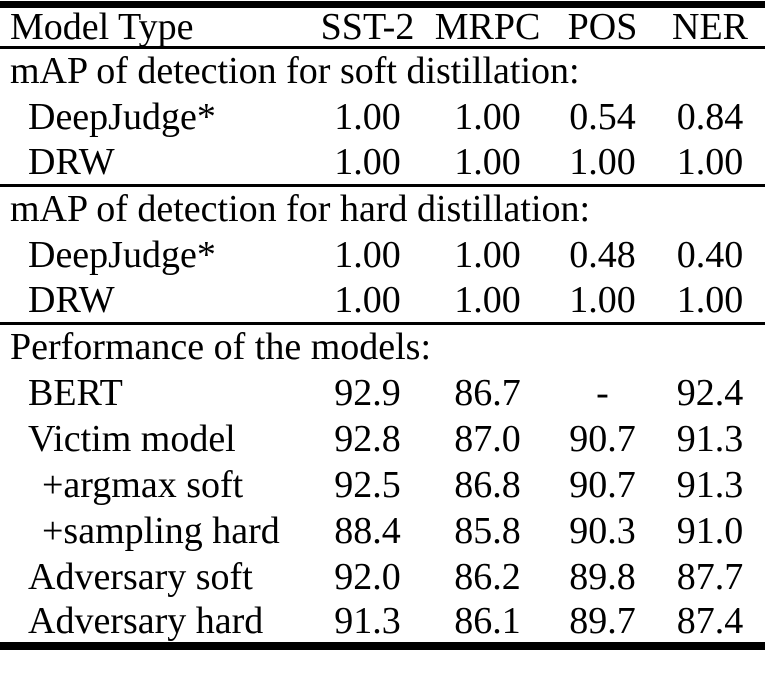 Image resolution: width=765 pixels, height=673 pixels. What do you see at coordinates (132, 438) in the screenshot?
I see `row-label: Victim model` at bounding box center [132, 438].